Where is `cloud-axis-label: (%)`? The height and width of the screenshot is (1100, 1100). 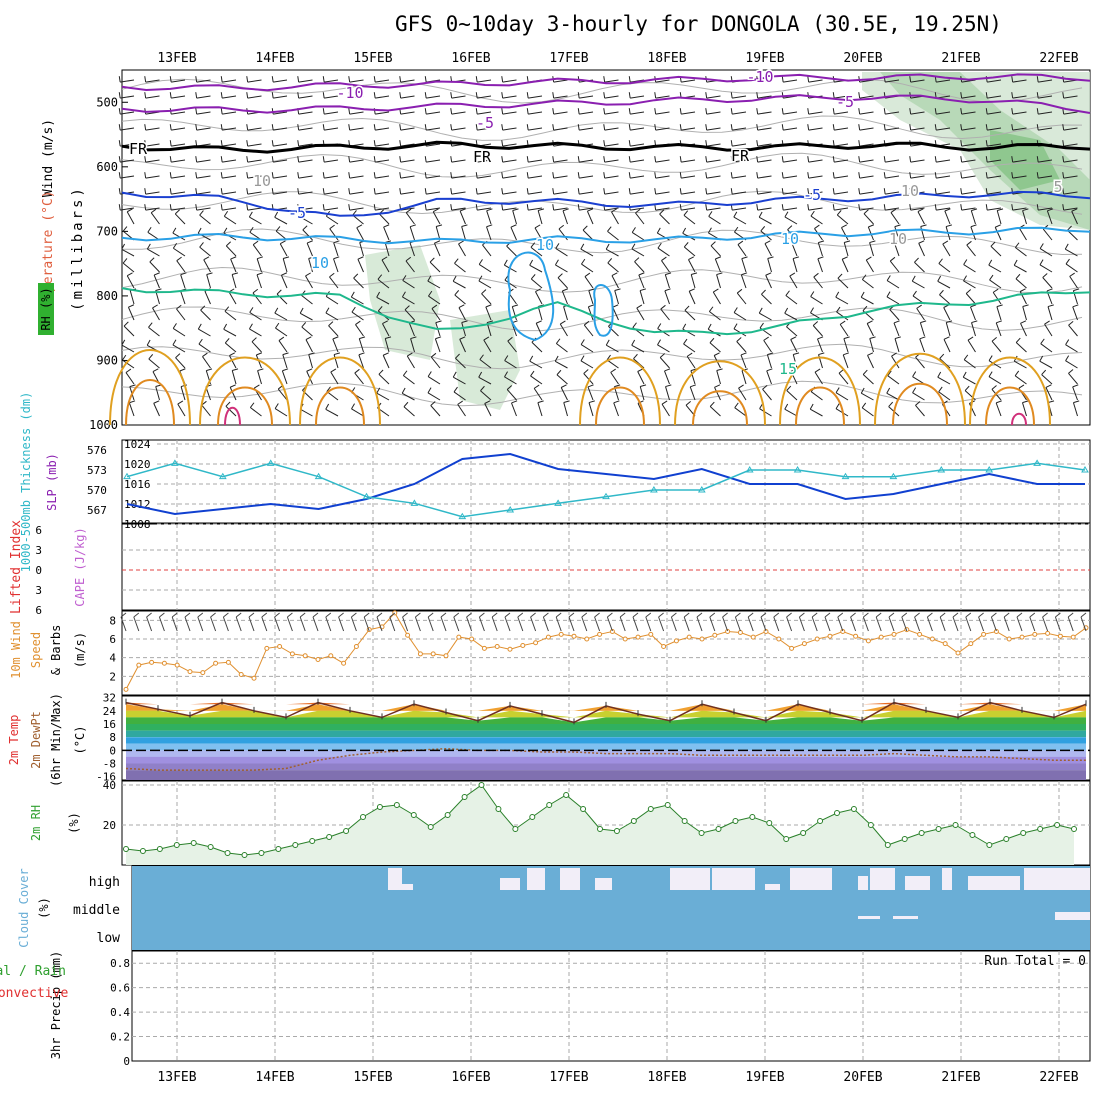
cloud-axis-label: (%) is located at coordinates (44, 908).